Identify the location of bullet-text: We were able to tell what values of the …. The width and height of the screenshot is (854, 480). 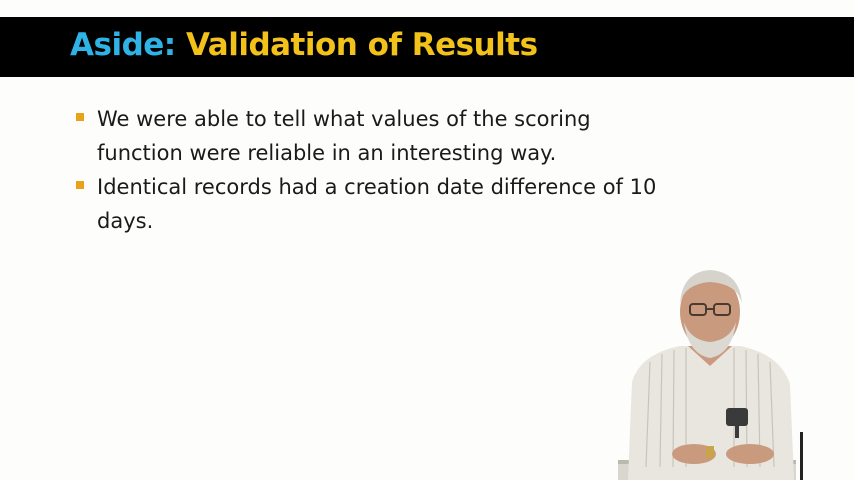
(344, 136).